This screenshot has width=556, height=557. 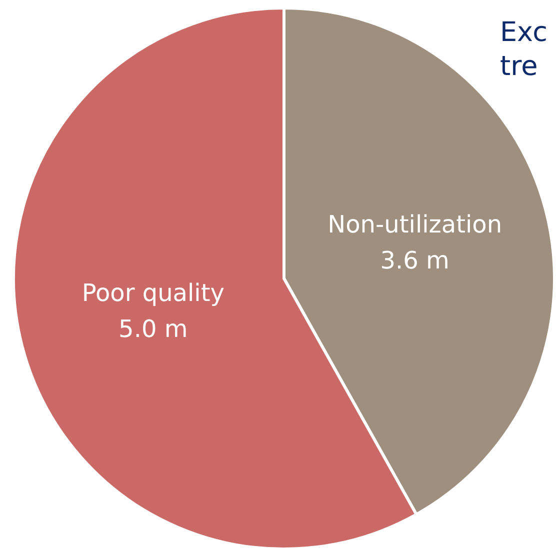 I want to click on data-label: 5.0 m, so click(x=153, y=328).